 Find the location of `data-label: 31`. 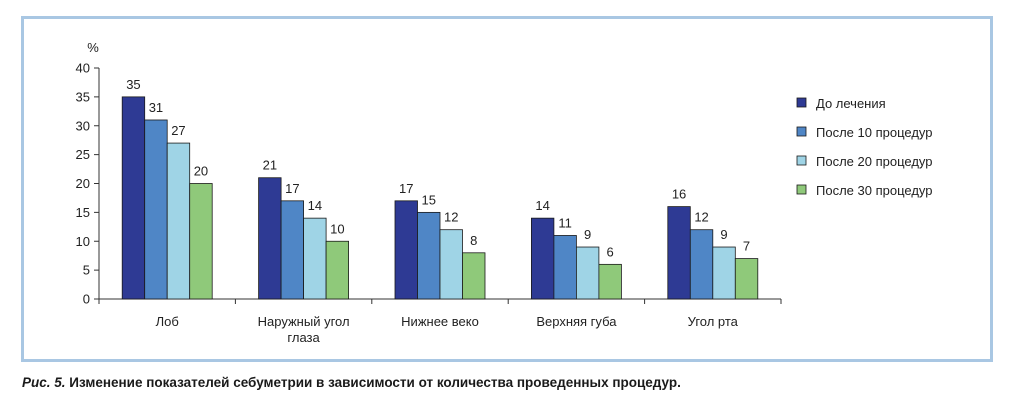

data-label: 31 is located at coordinates (156, 107).